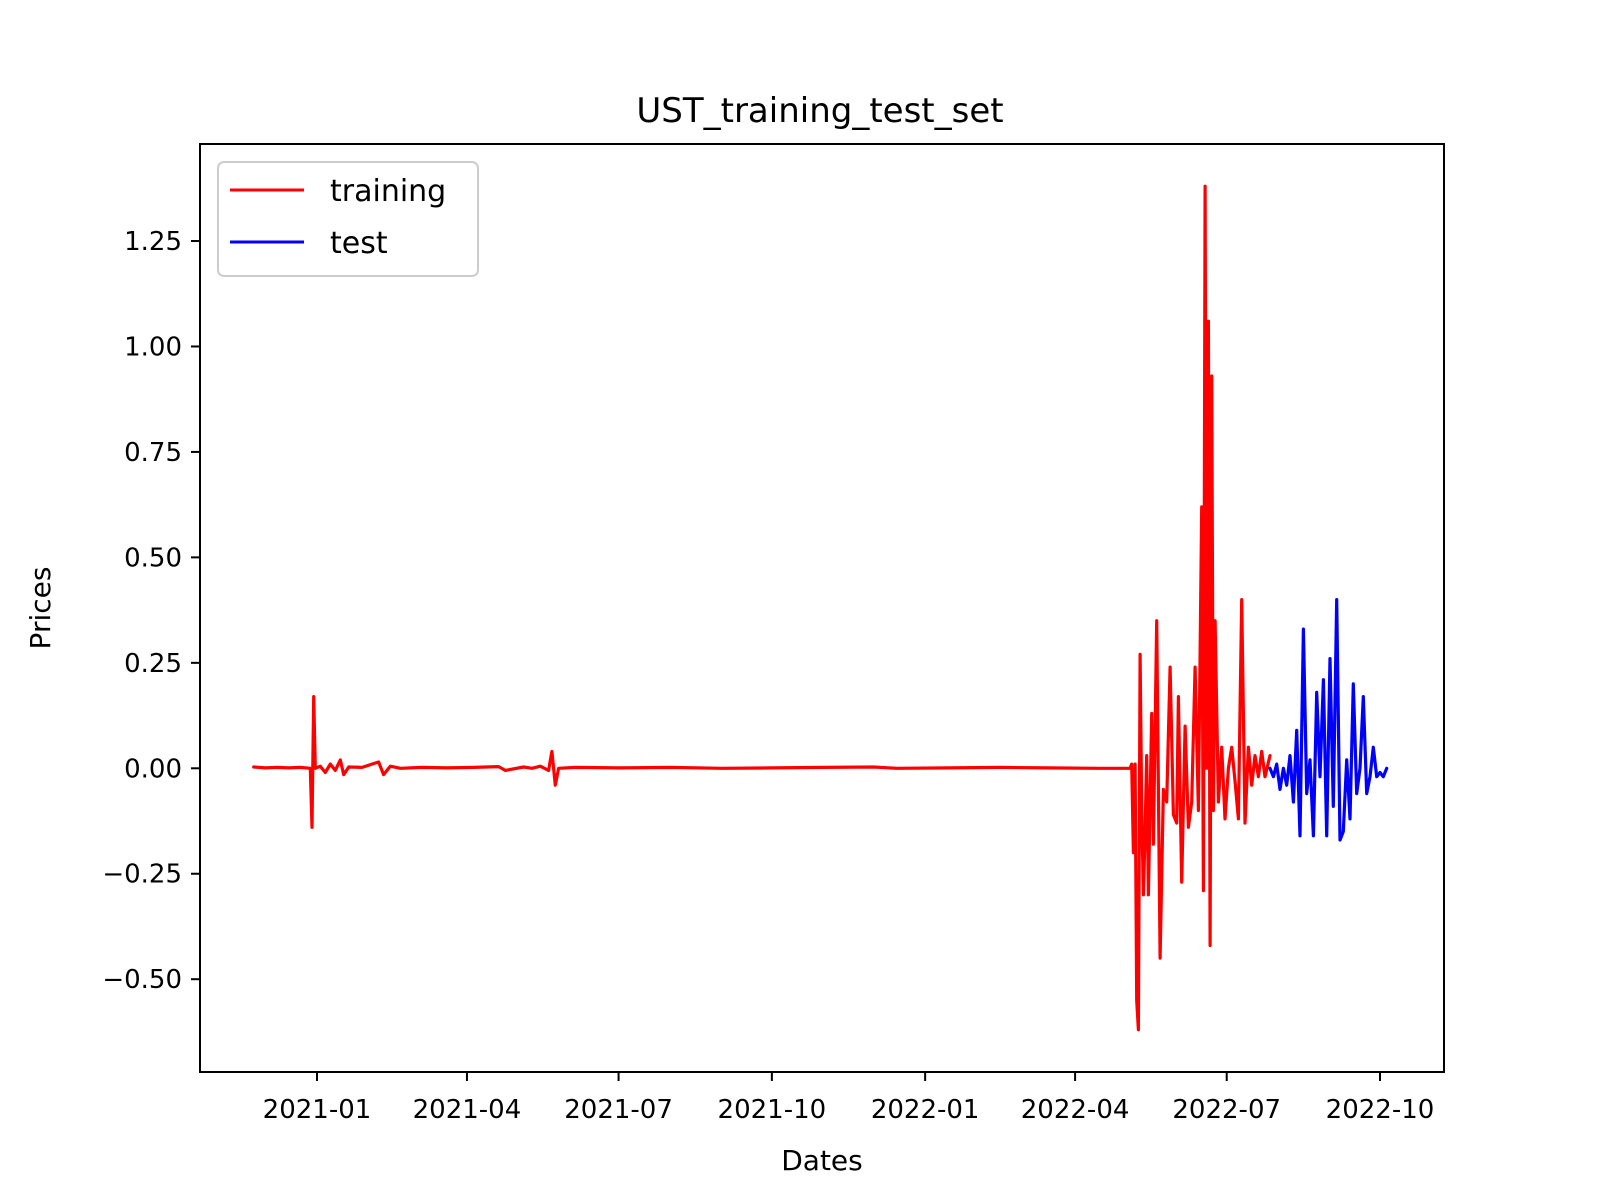 Image resolution: width=1600 pixels, height=1200 pixels. I want to click on chart-title: UST_training_test_set, so click(819, 111).